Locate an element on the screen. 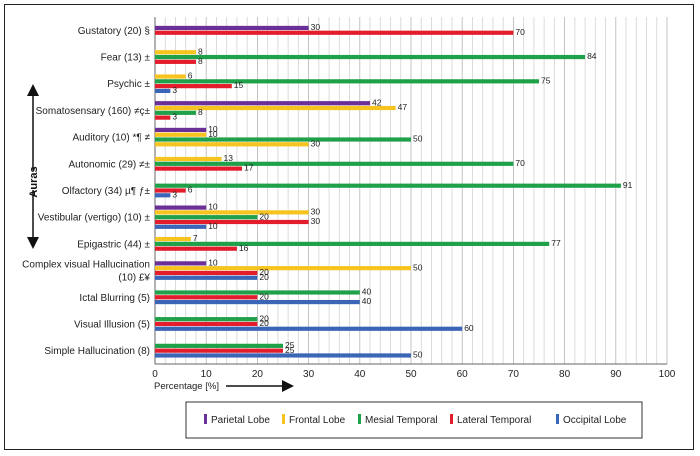 The height and width of the screenshot is (456, 700). legend-item: Parietal Lobe is located at coordinates (237, 420).